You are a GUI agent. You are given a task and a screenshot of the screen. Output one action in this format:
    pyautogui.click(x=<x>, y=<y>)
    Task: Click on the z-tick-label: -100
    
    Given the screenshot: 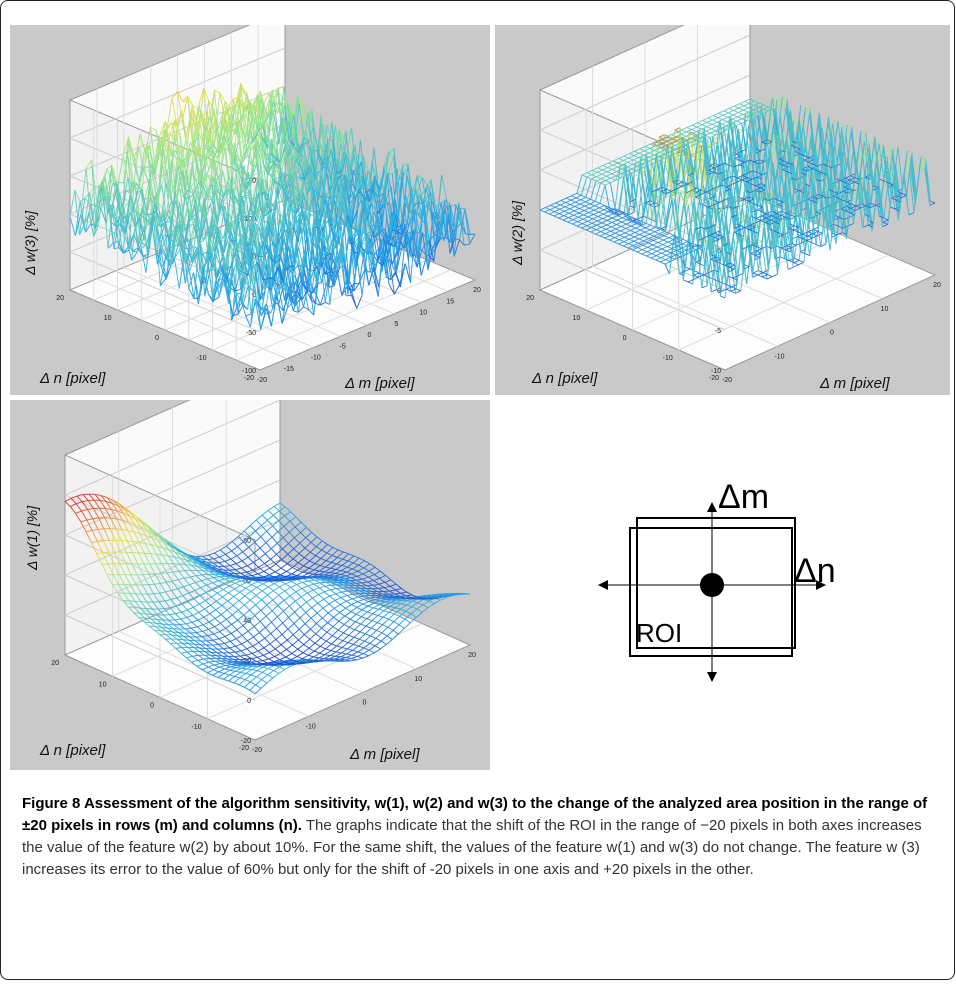 What is the action you would take?
    pyautogui.click(x=249, y=371)
    